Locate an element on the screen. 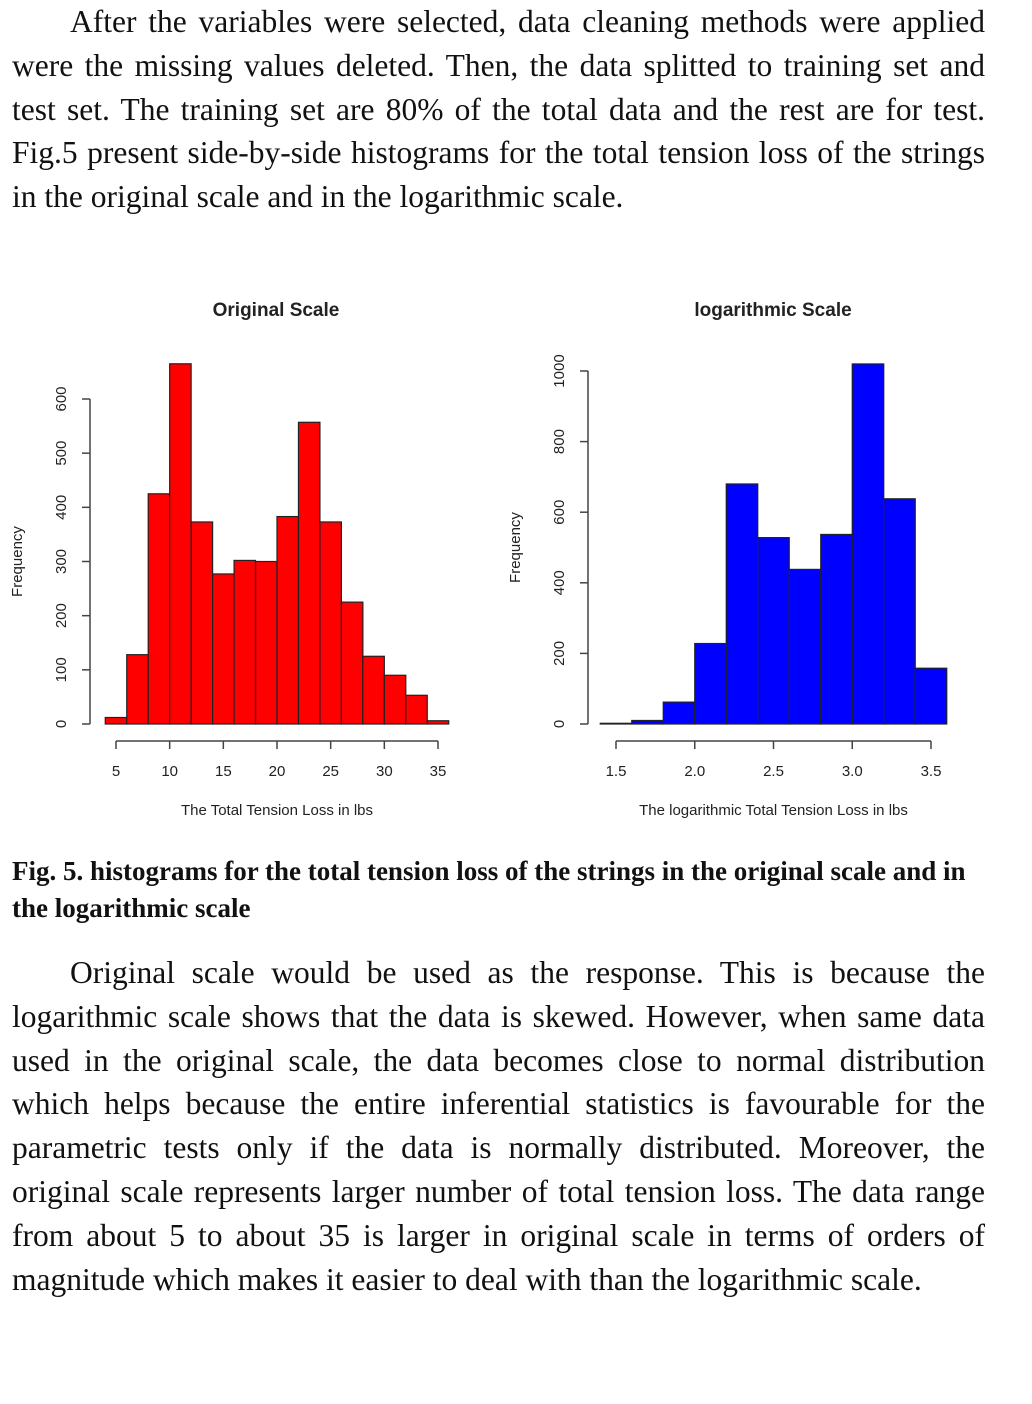 The height and width of the screenshot is (1404, 1032). x-tick-label: 30 is located at coordinates (384, 771).